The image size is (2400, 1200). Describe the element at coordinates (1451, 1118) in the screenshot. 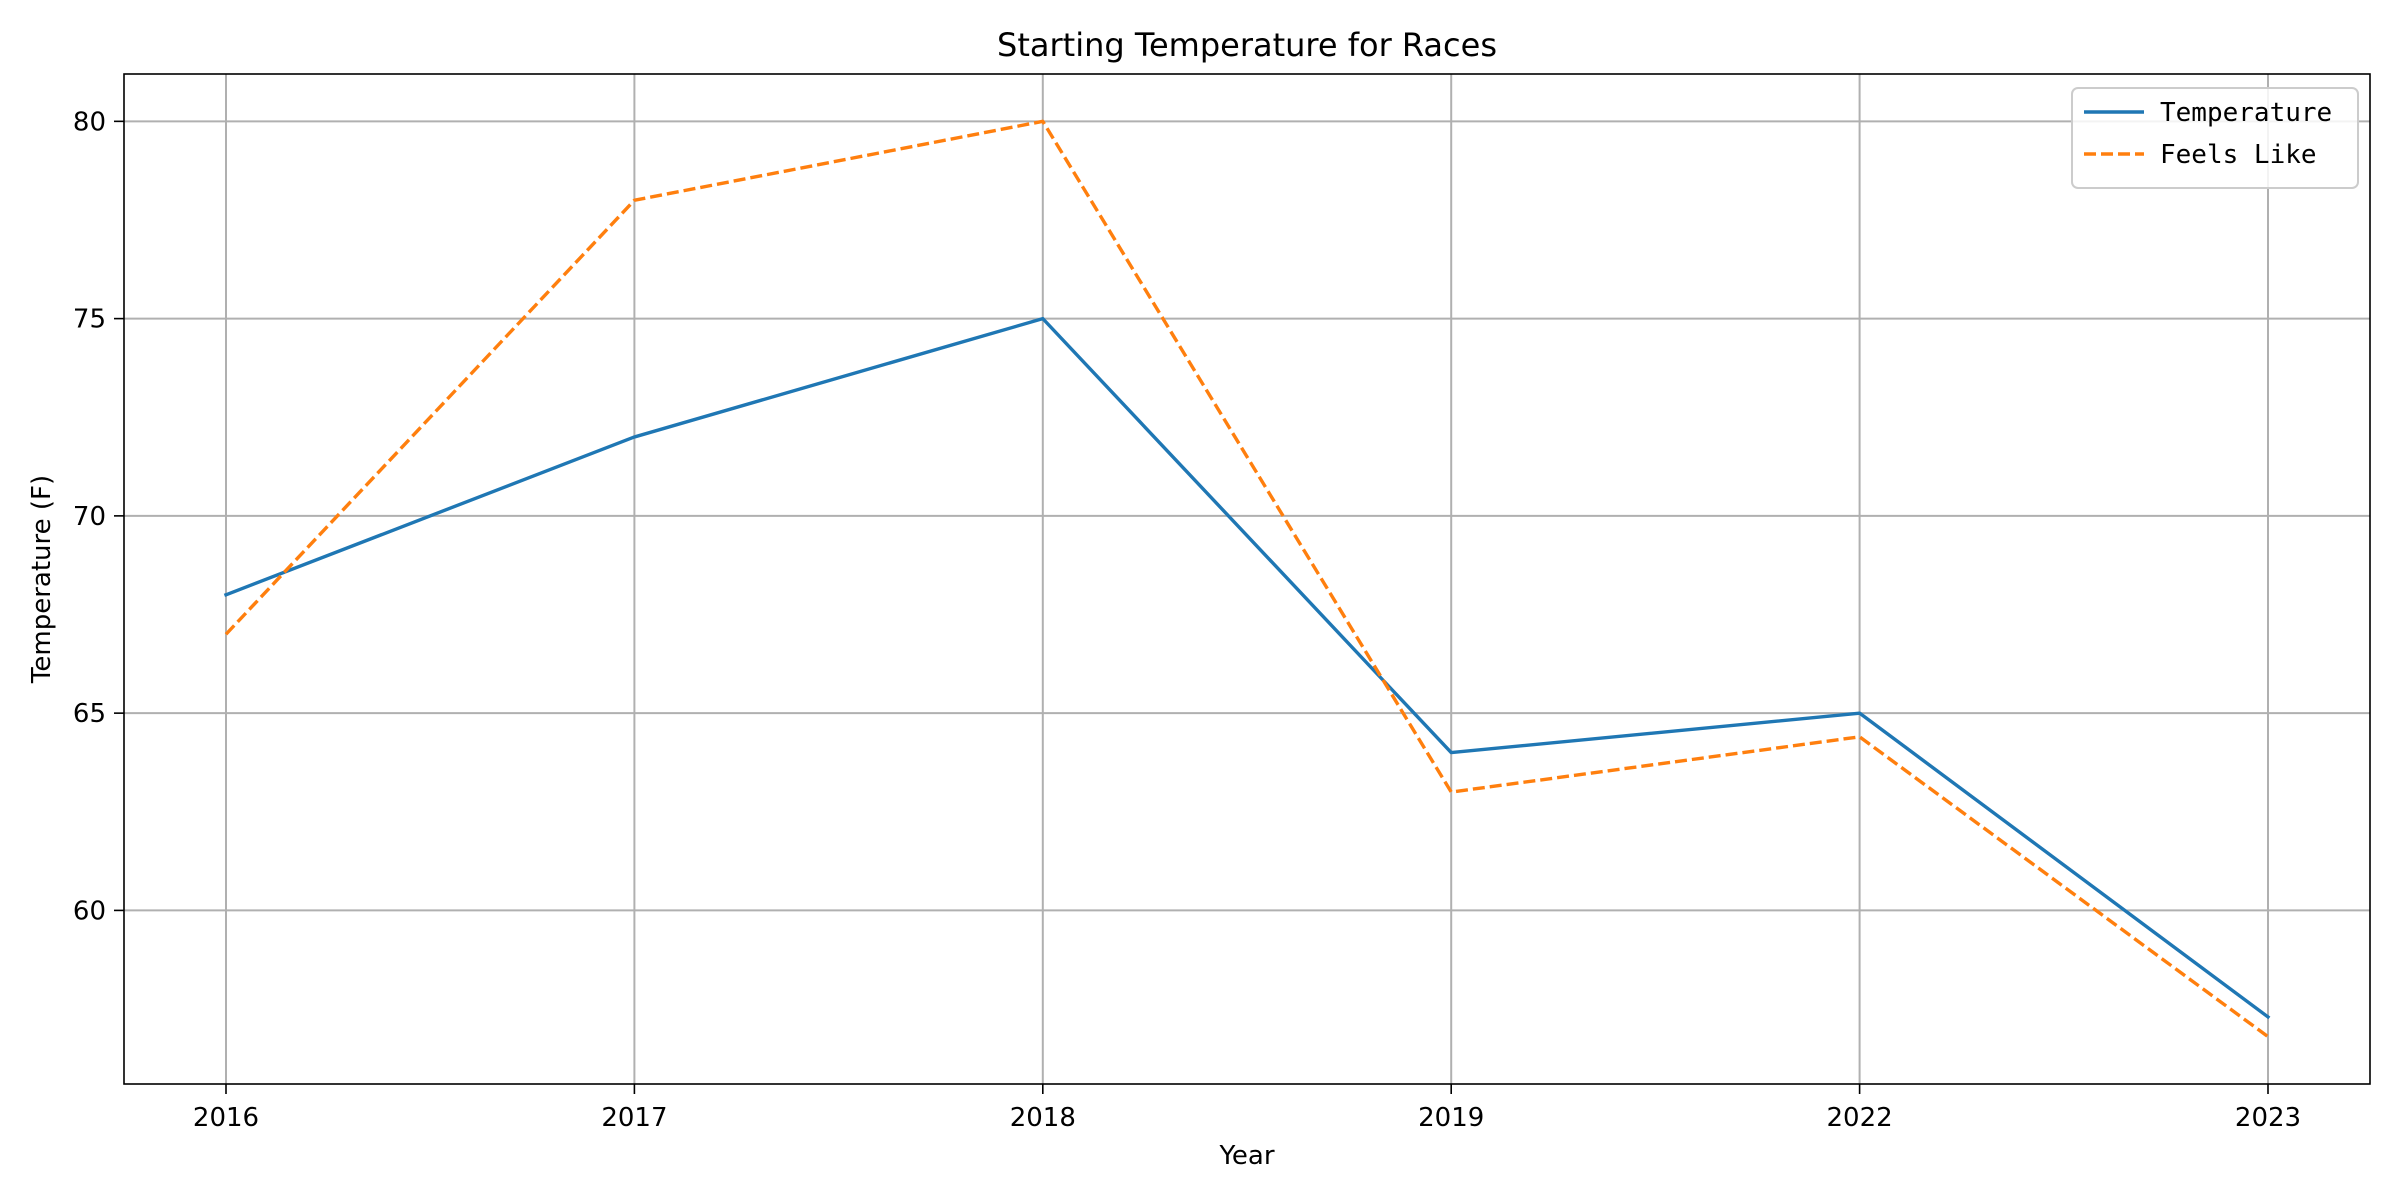

I see `x-tick-label: 2019` at that location.